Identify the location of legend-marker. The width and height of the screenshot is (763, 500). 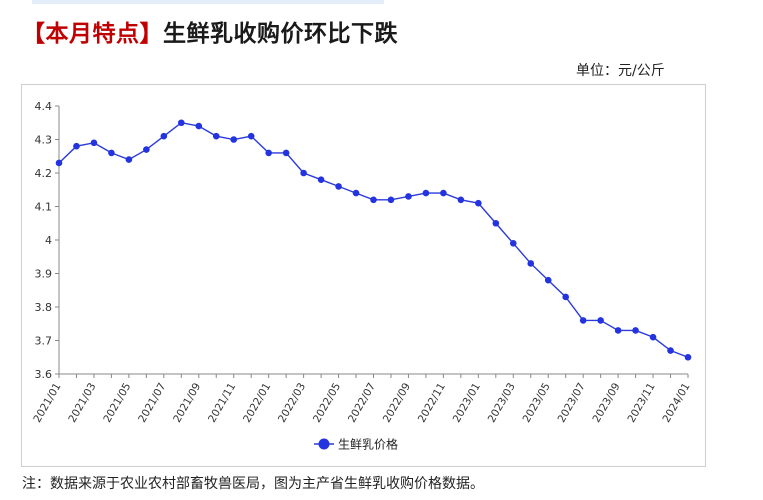
(324, 444).